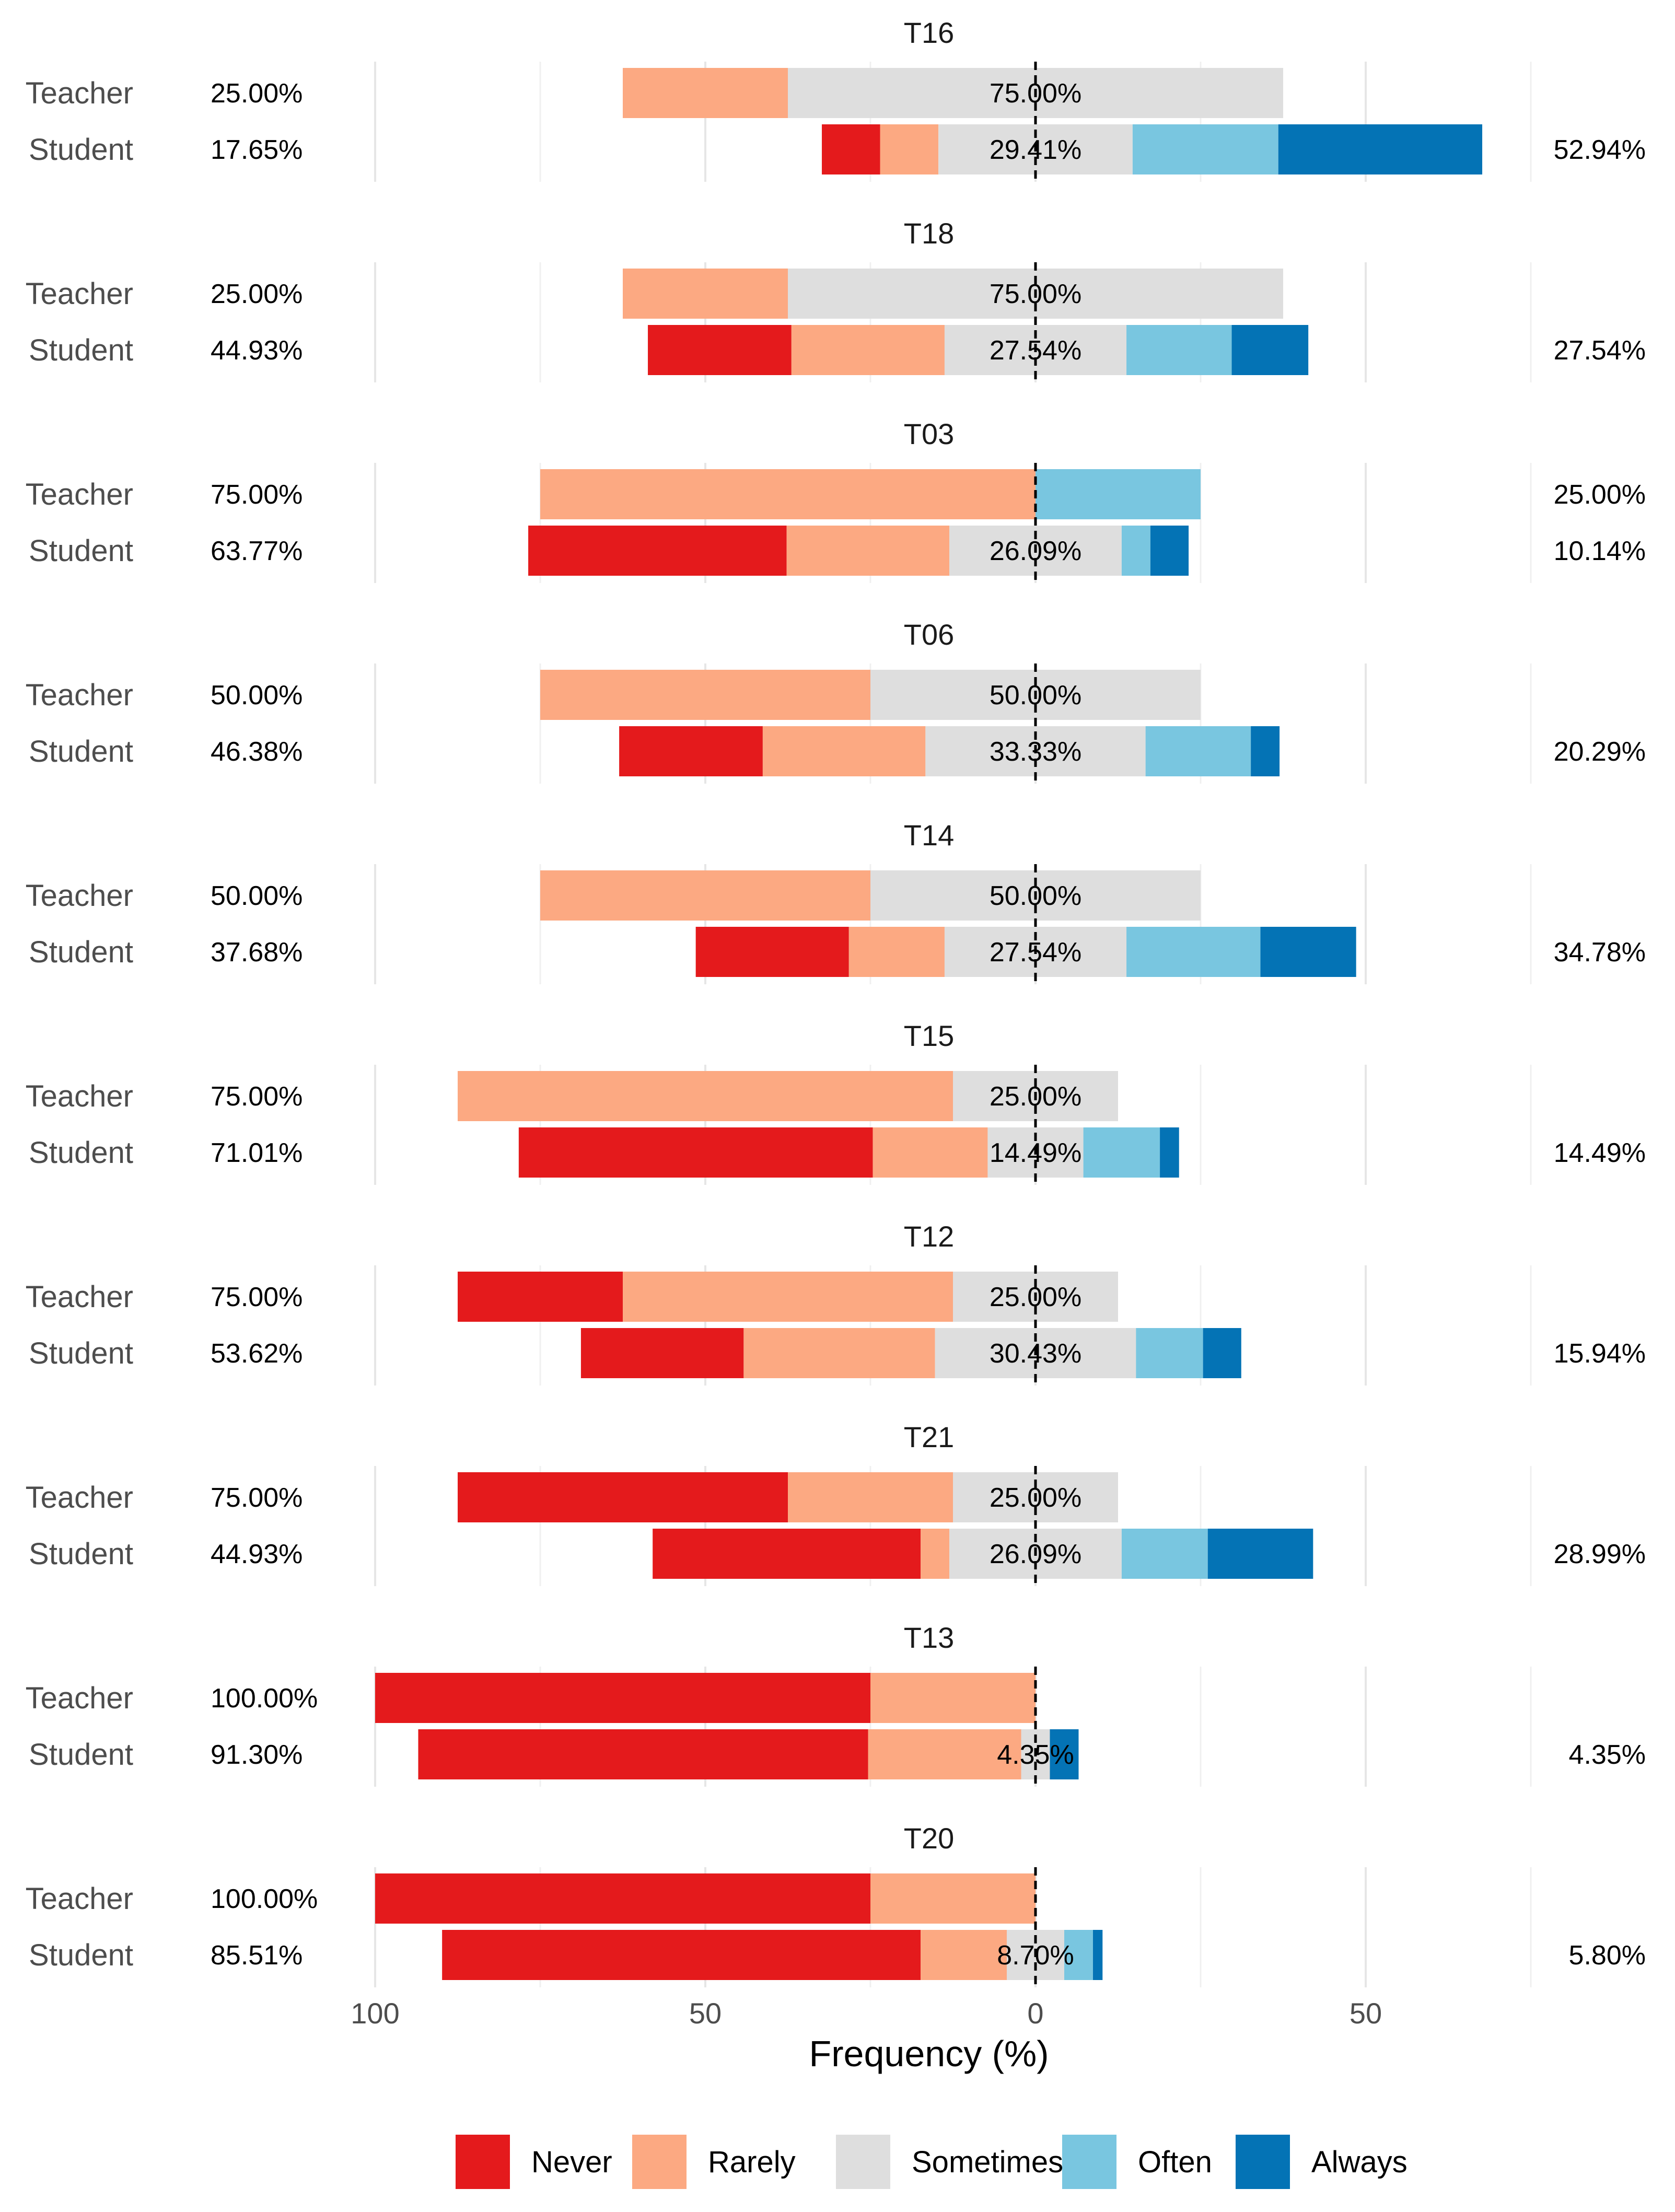 The height and width of the screenshot is (2212, 1675). I want to click on x-axis-title: Frequency (%), so click(929, 2053).